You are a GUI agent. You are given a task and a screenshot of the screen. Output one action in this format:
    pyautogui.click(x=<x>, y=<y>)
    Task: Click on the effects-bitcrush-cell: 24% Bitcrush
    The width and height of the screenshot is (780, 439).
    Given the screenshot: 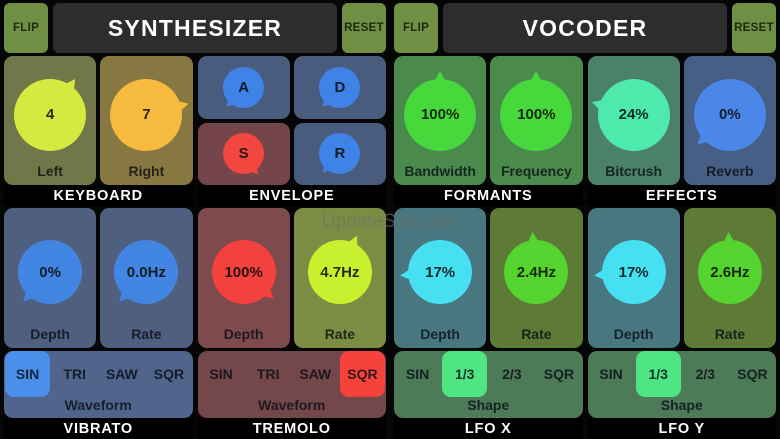 What is the action you would take?
    pyautogui.click(x=633, y=120)
    